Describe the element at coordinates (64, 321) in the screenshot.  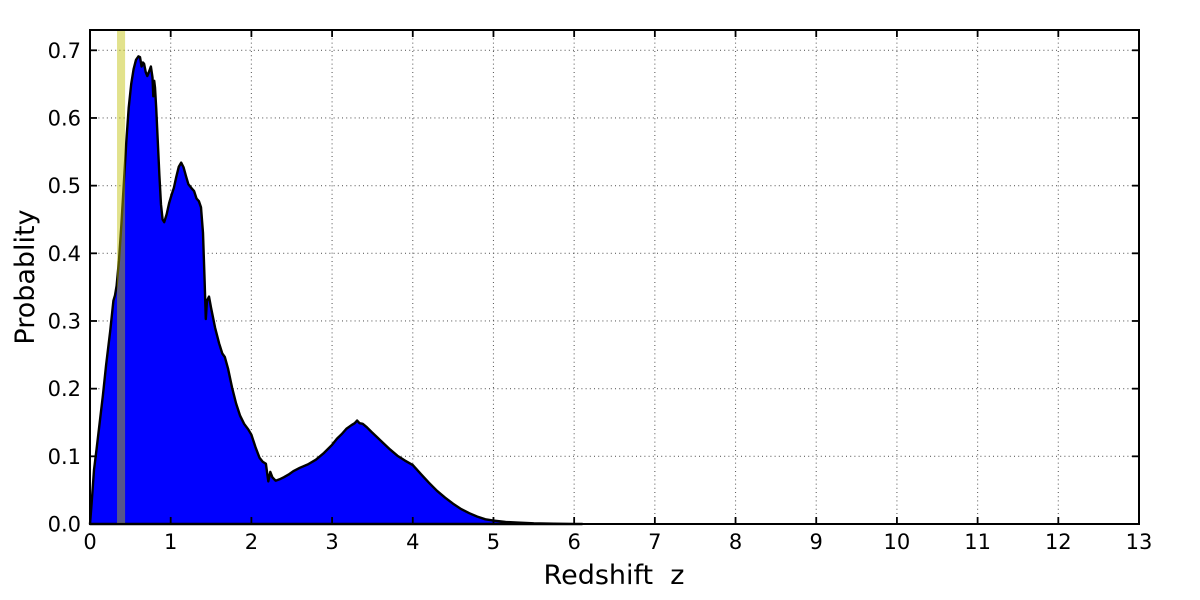
I see `y-tick-label: 0.3` at that location.